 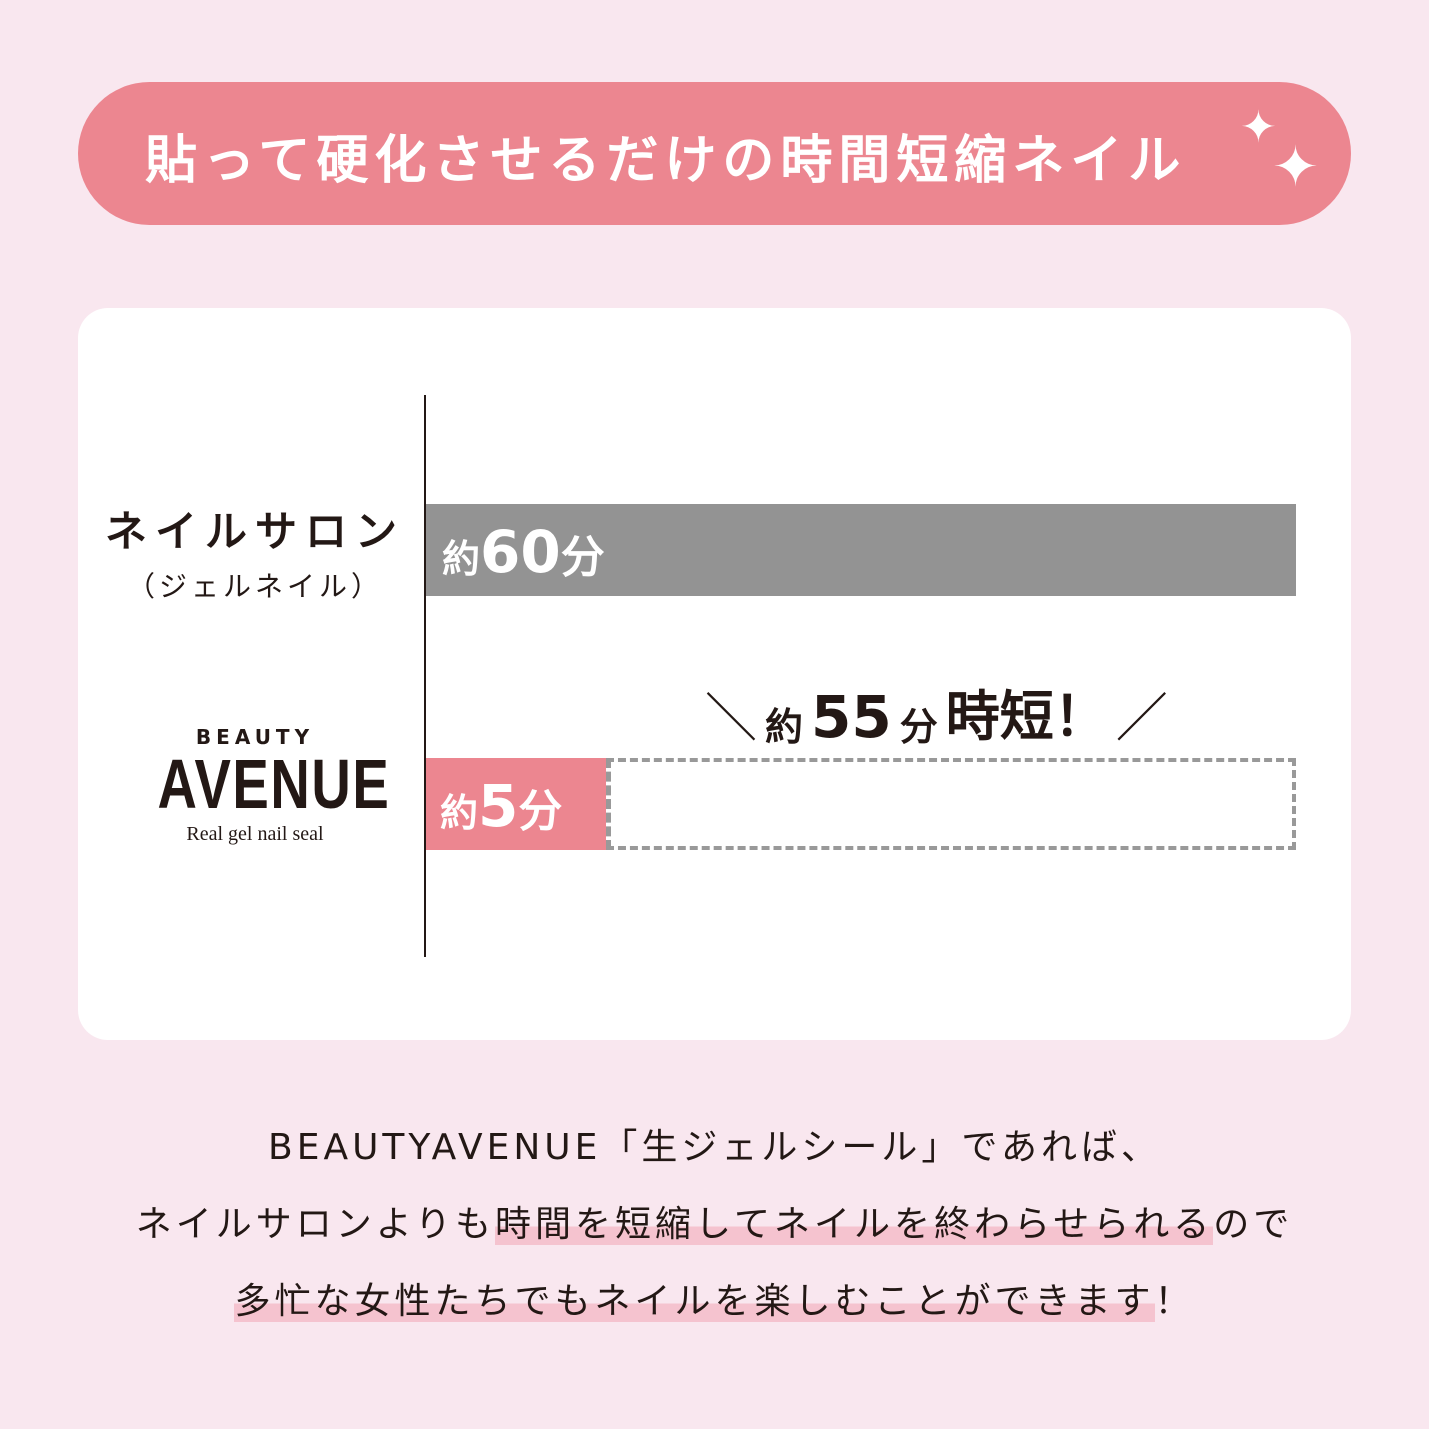 I want to click on description-line-1: BEAUTYAVENUE「生ジェルシール」であれば、, so click(x=714, y=1147).